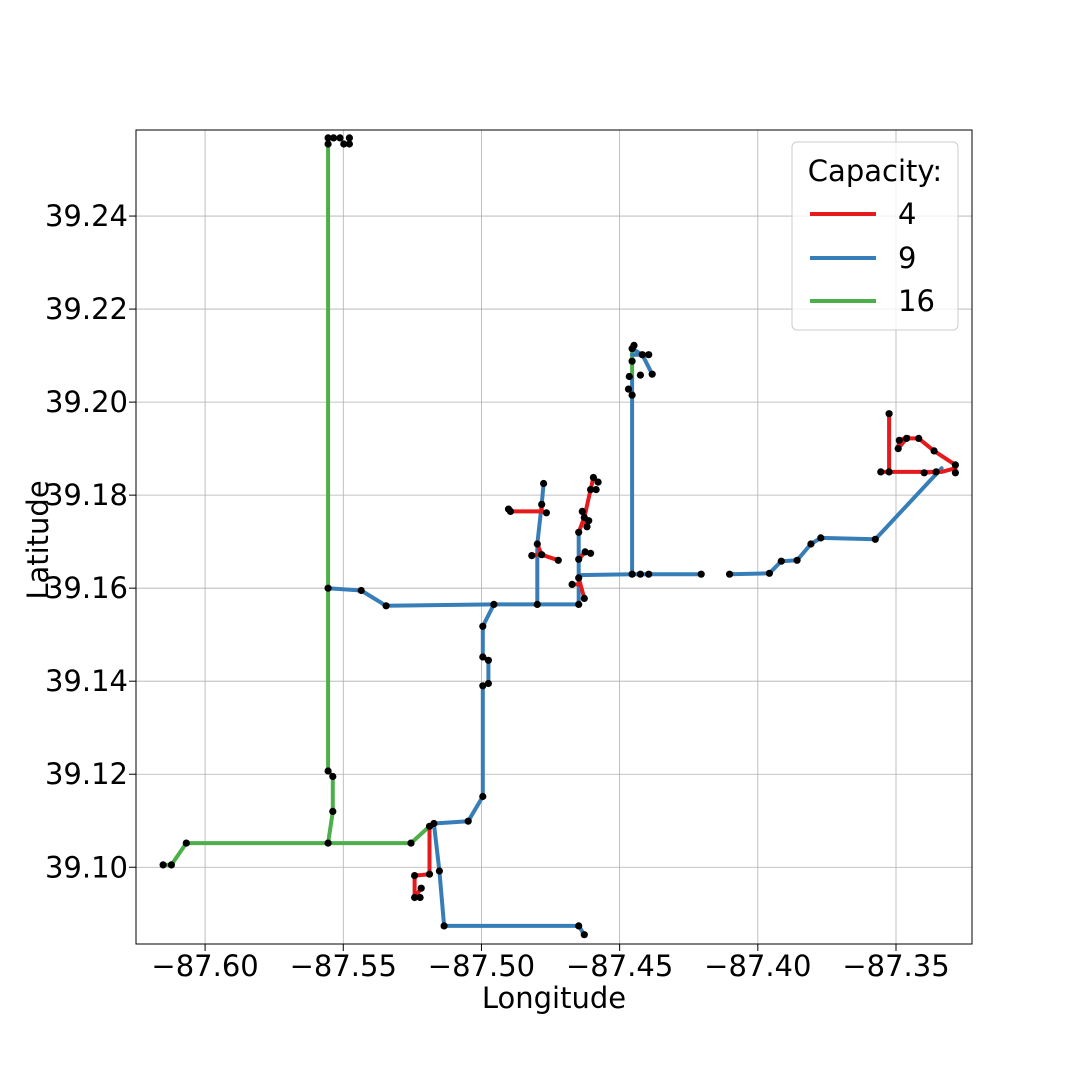 Image resolution: width=1080 pixels, height=1080 pixels. I want to click on x-tick-label: −87.35, so click(895, 966).